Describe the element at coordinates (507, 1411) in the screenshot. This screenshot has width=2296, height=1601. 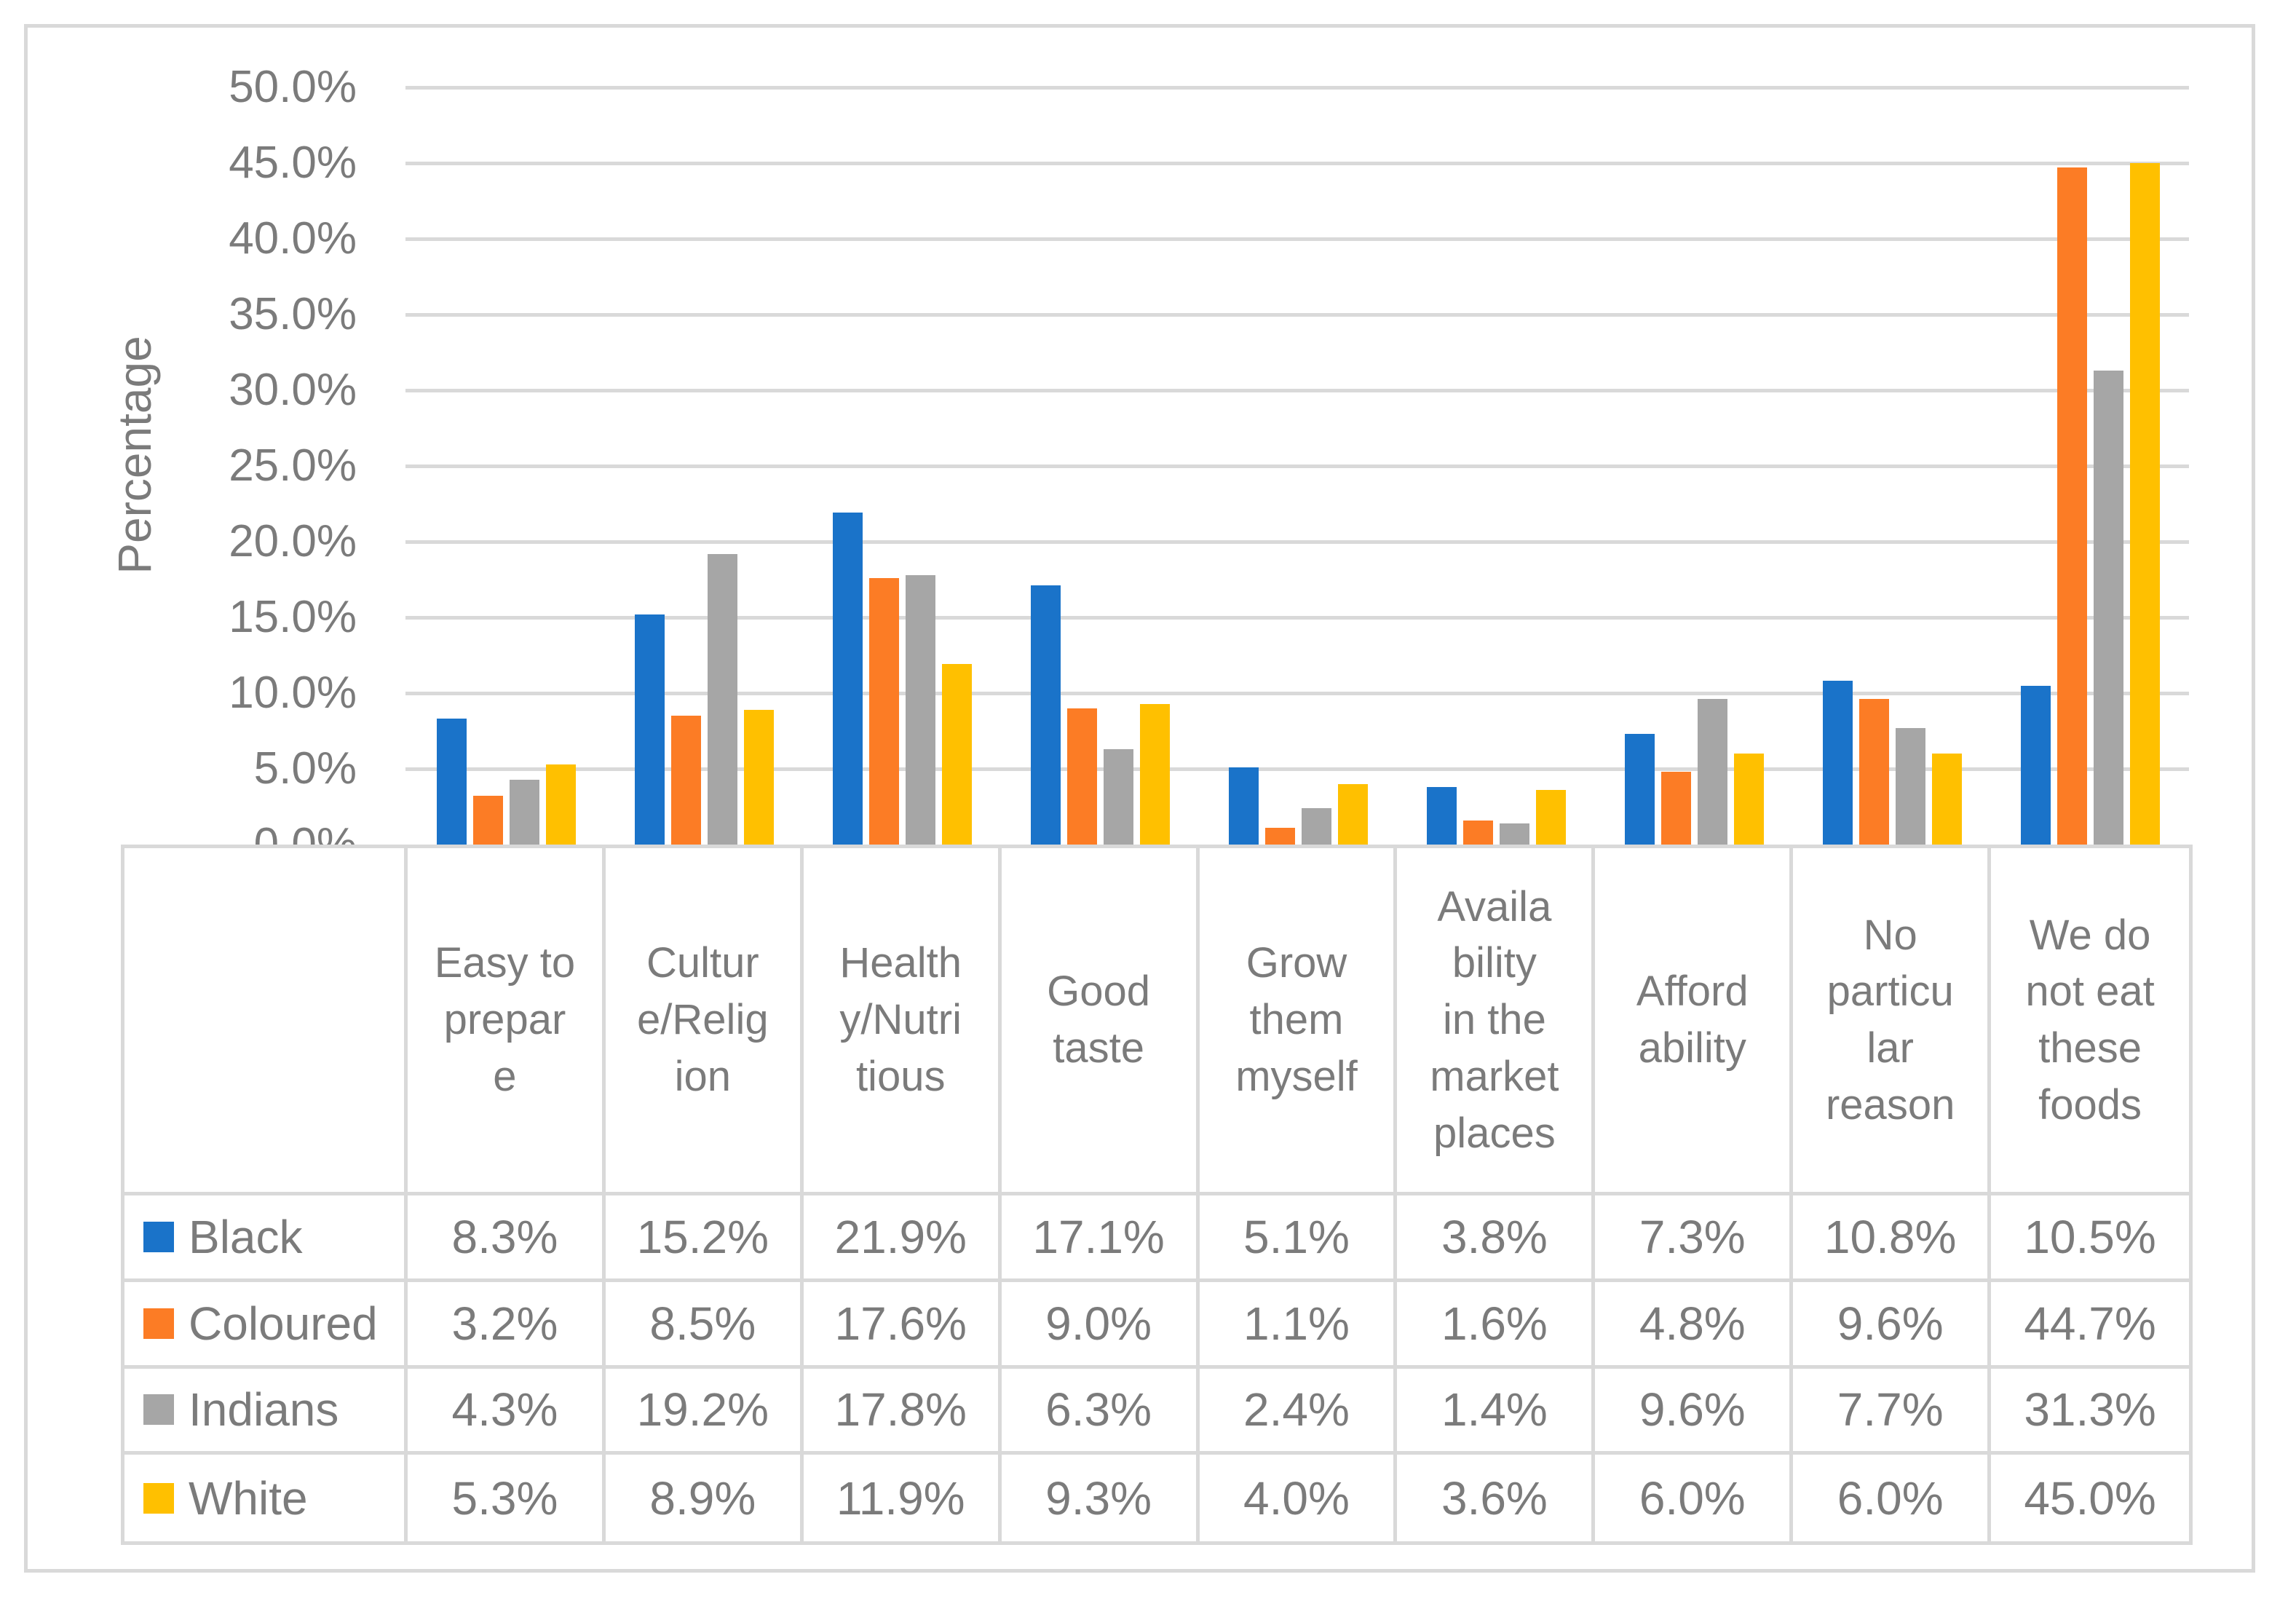
I see `value-cell: 4.3%` at that location.